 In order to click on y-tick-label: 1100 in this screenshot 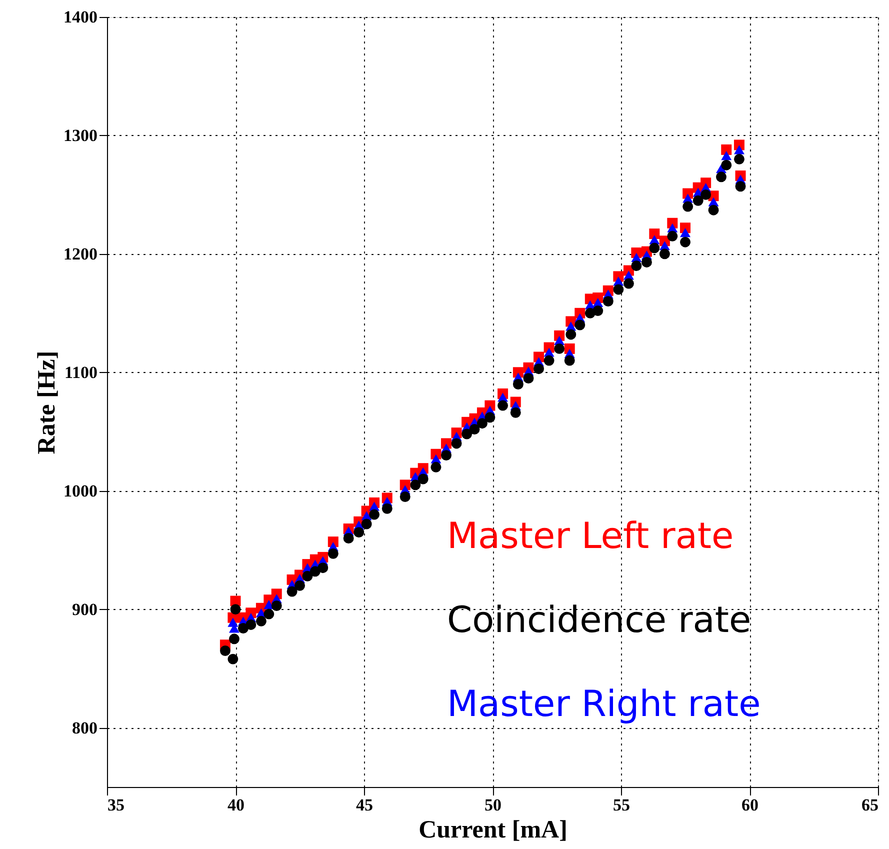, I will do `click(81, 372)`.